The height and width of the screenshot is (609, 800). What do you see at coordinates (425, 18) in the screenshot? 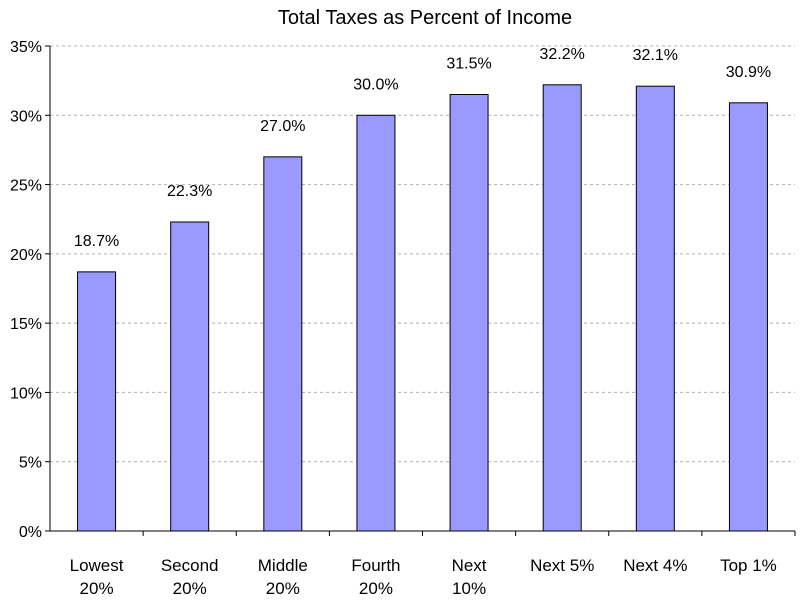
I see `chart-title: Total Taxes as Percent of Income` at bounding box center [425, 18].